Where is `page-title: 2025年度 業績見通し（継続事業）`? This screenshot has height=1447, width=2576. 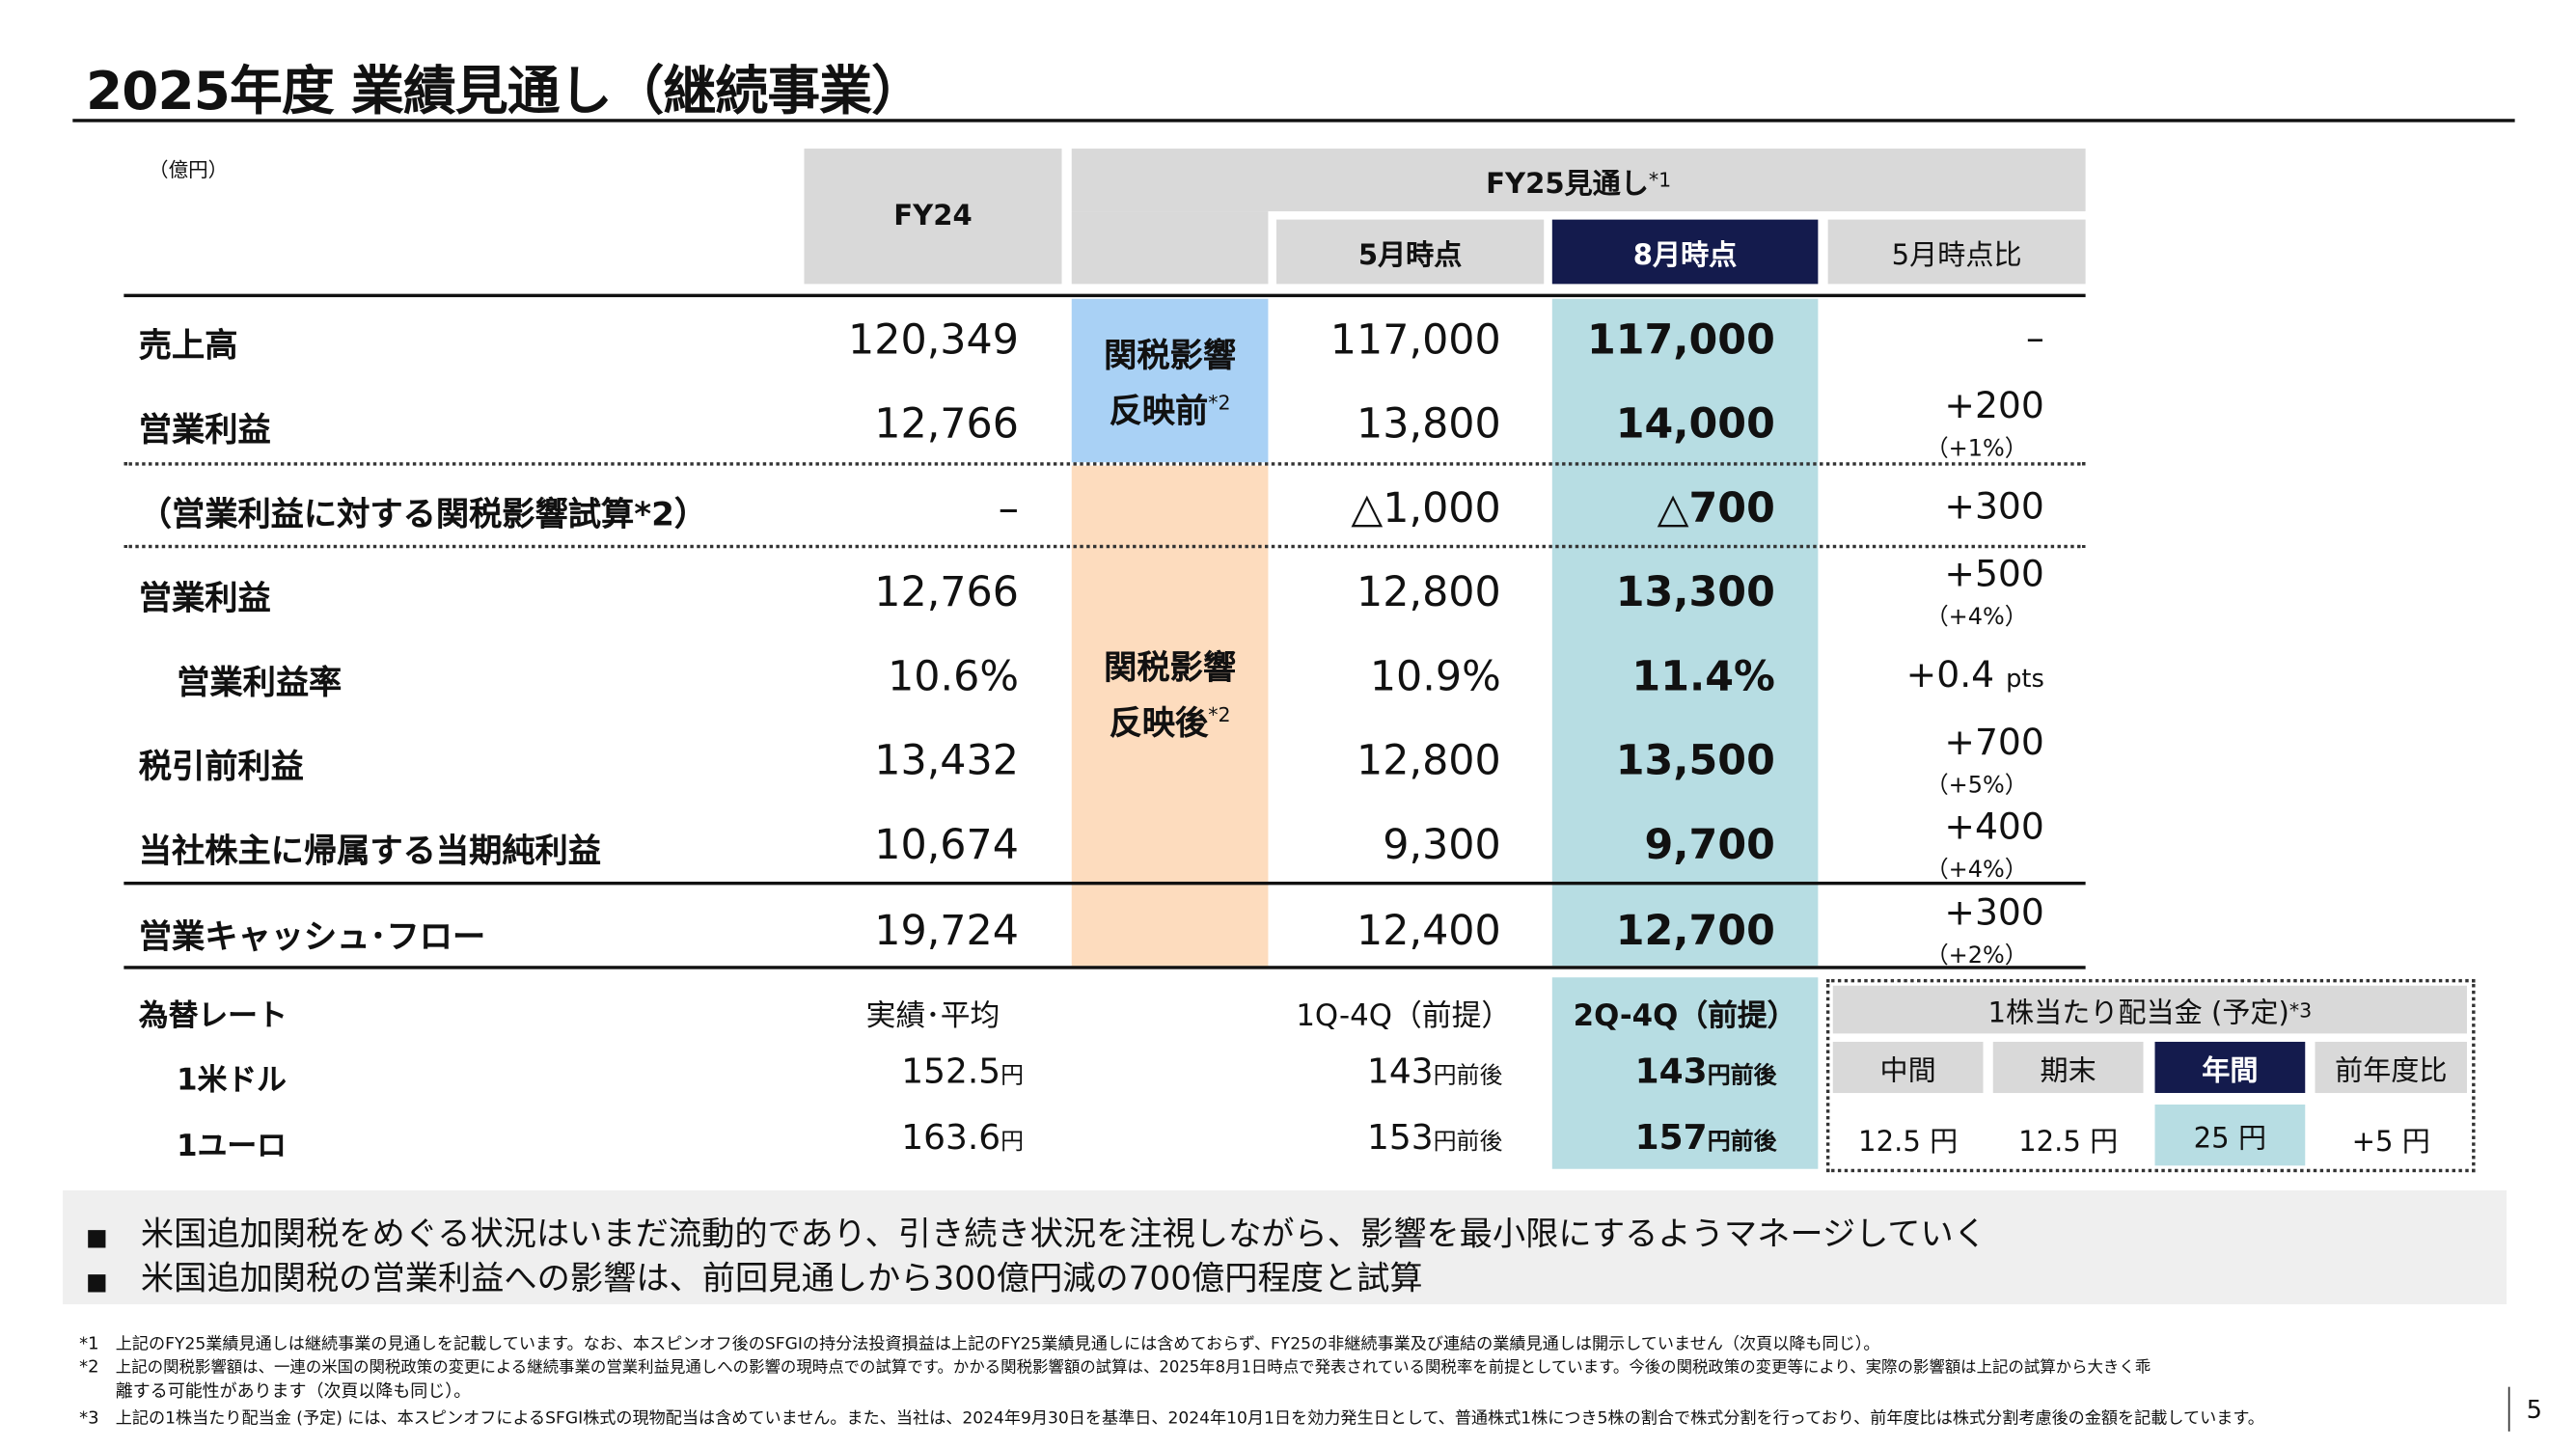
page-title: 2025年度 業績見通し（継続事業） is located at coordinates (505, 91).